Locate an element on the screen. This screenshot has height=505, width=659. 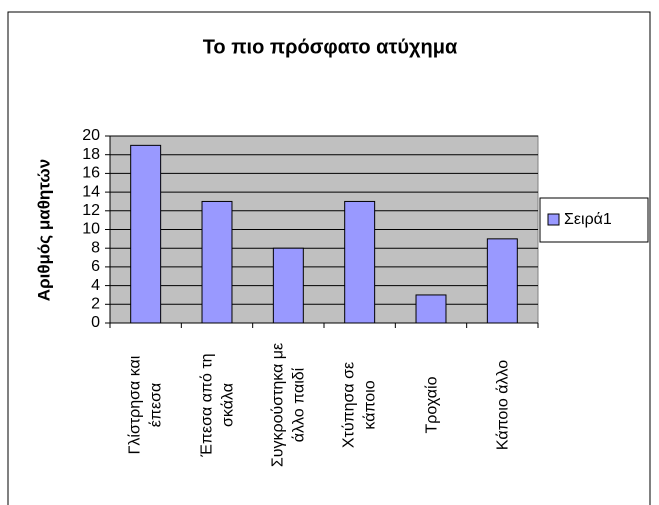
y-tick-label: 10 is located at coordinates (91, 229).